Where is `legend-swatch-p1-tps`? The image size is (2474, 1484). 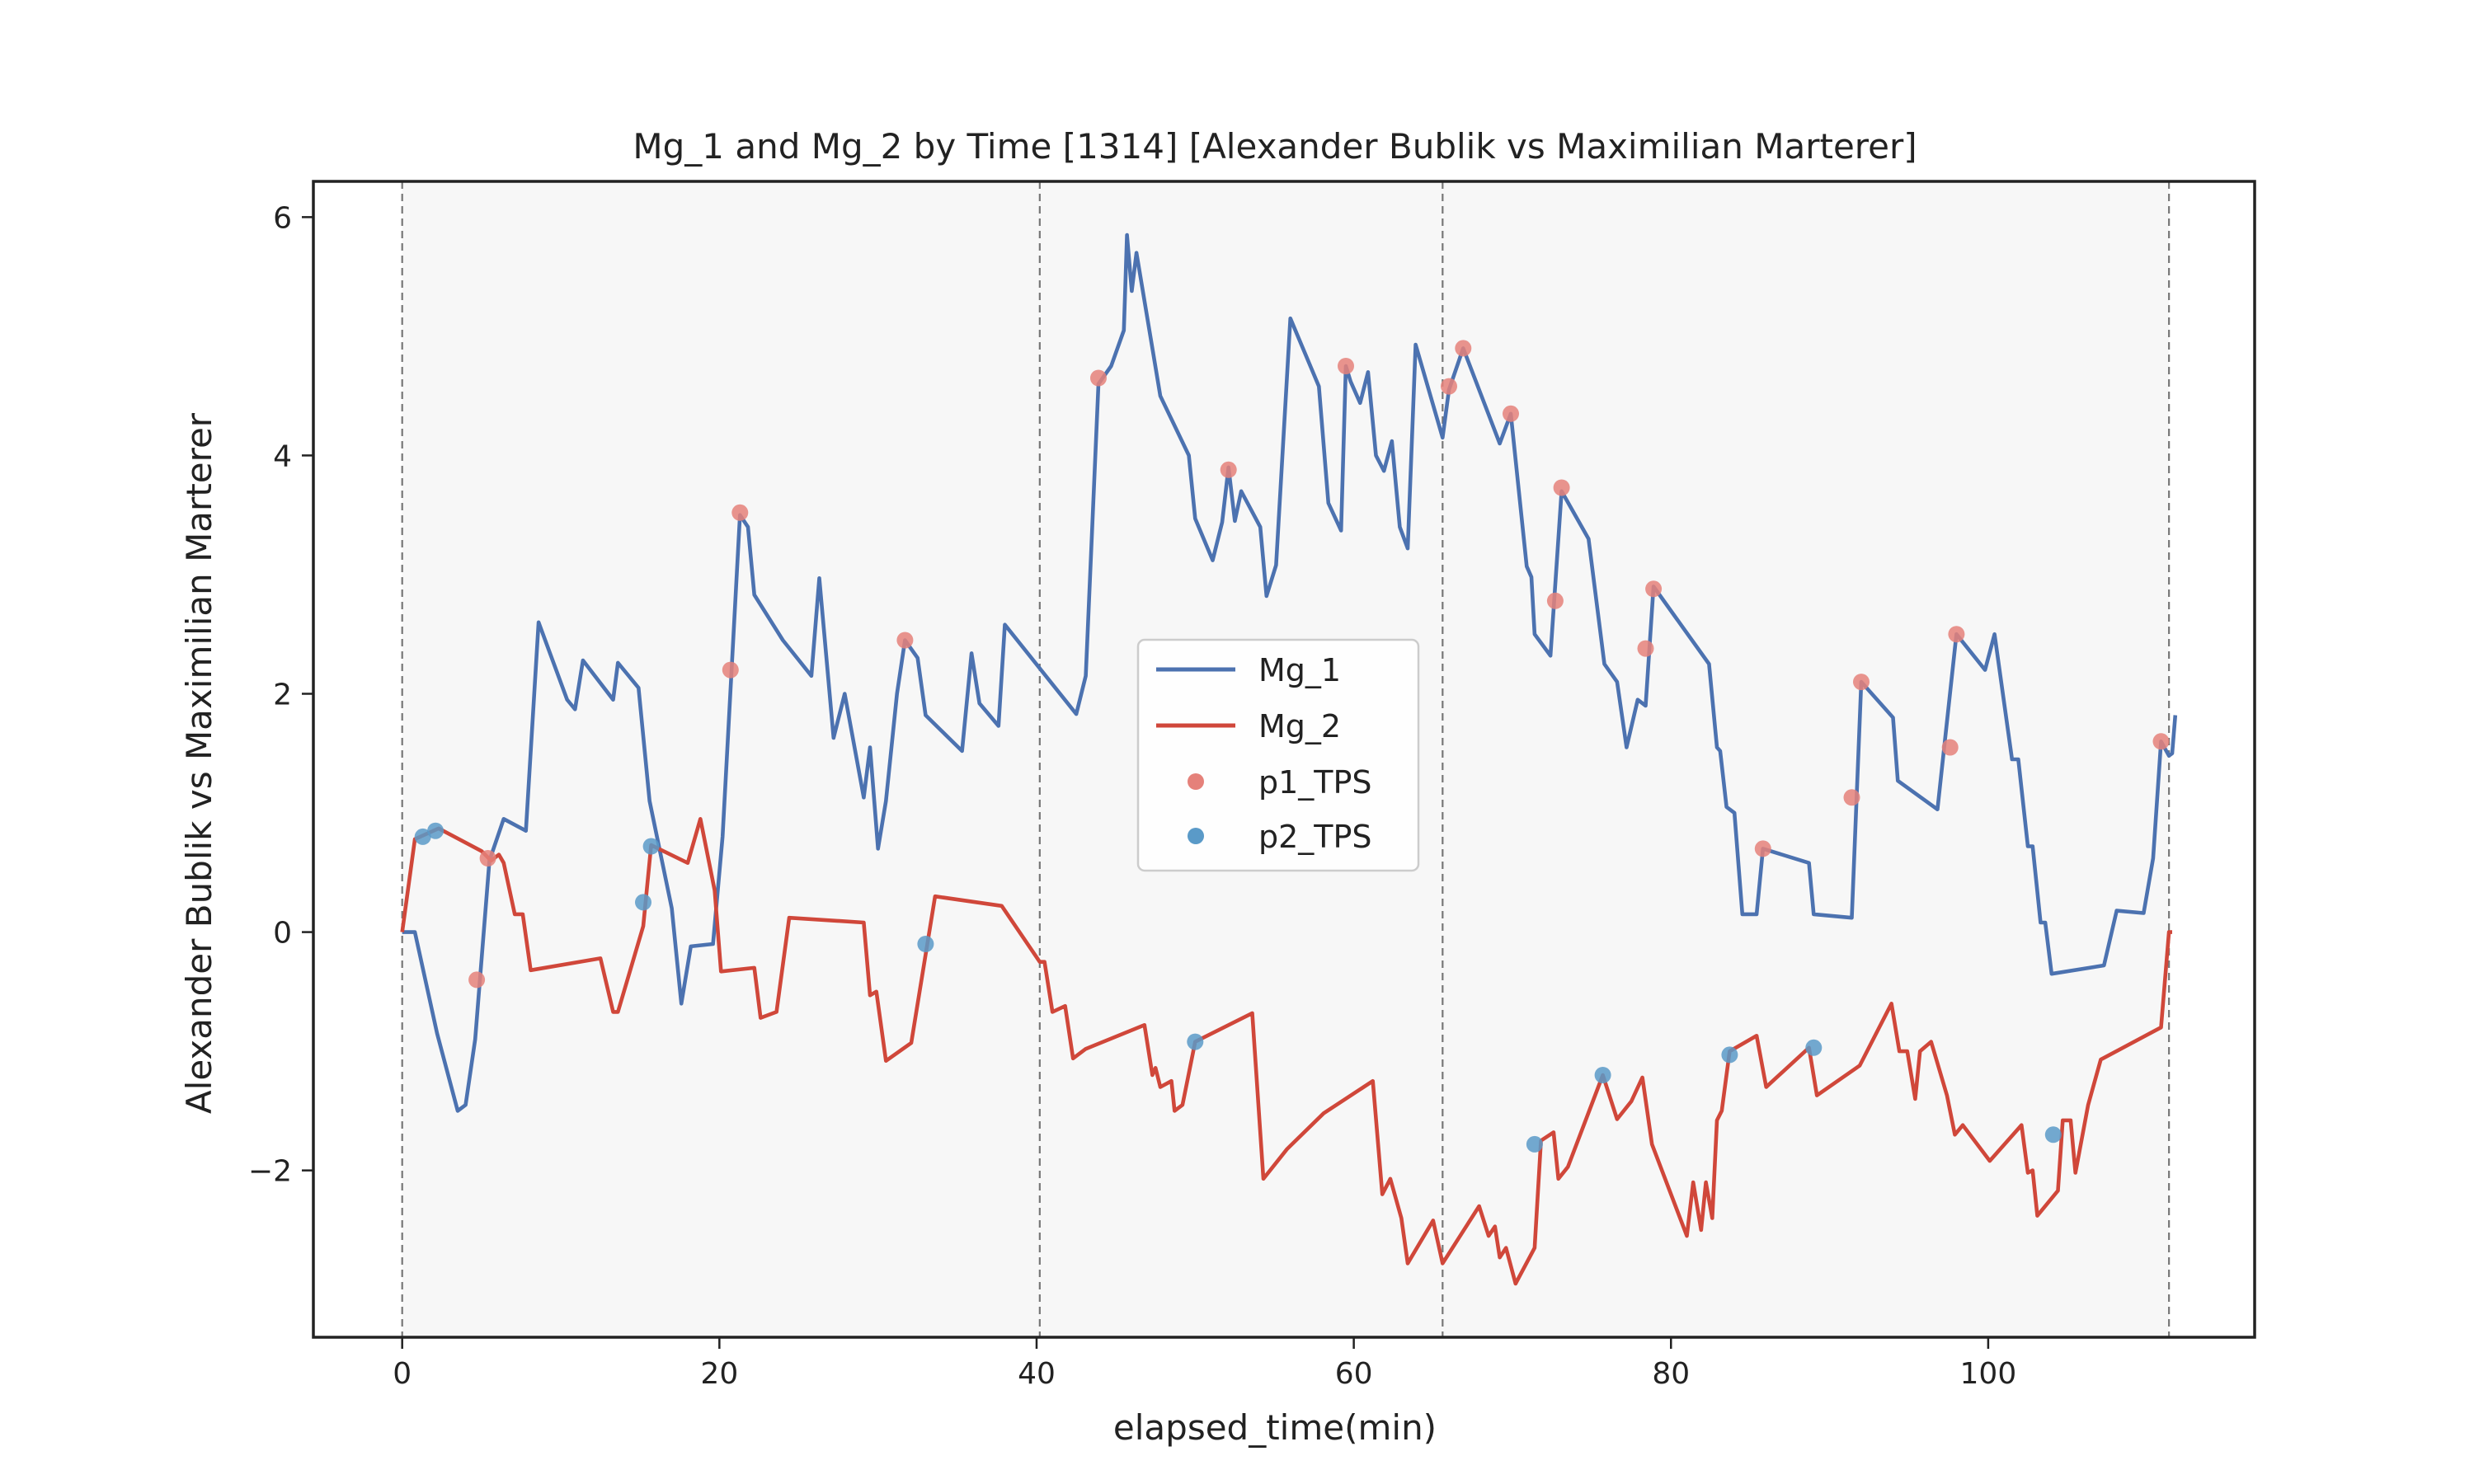
legend-swatch-p1-tps is located at coordinates (1196, 781).